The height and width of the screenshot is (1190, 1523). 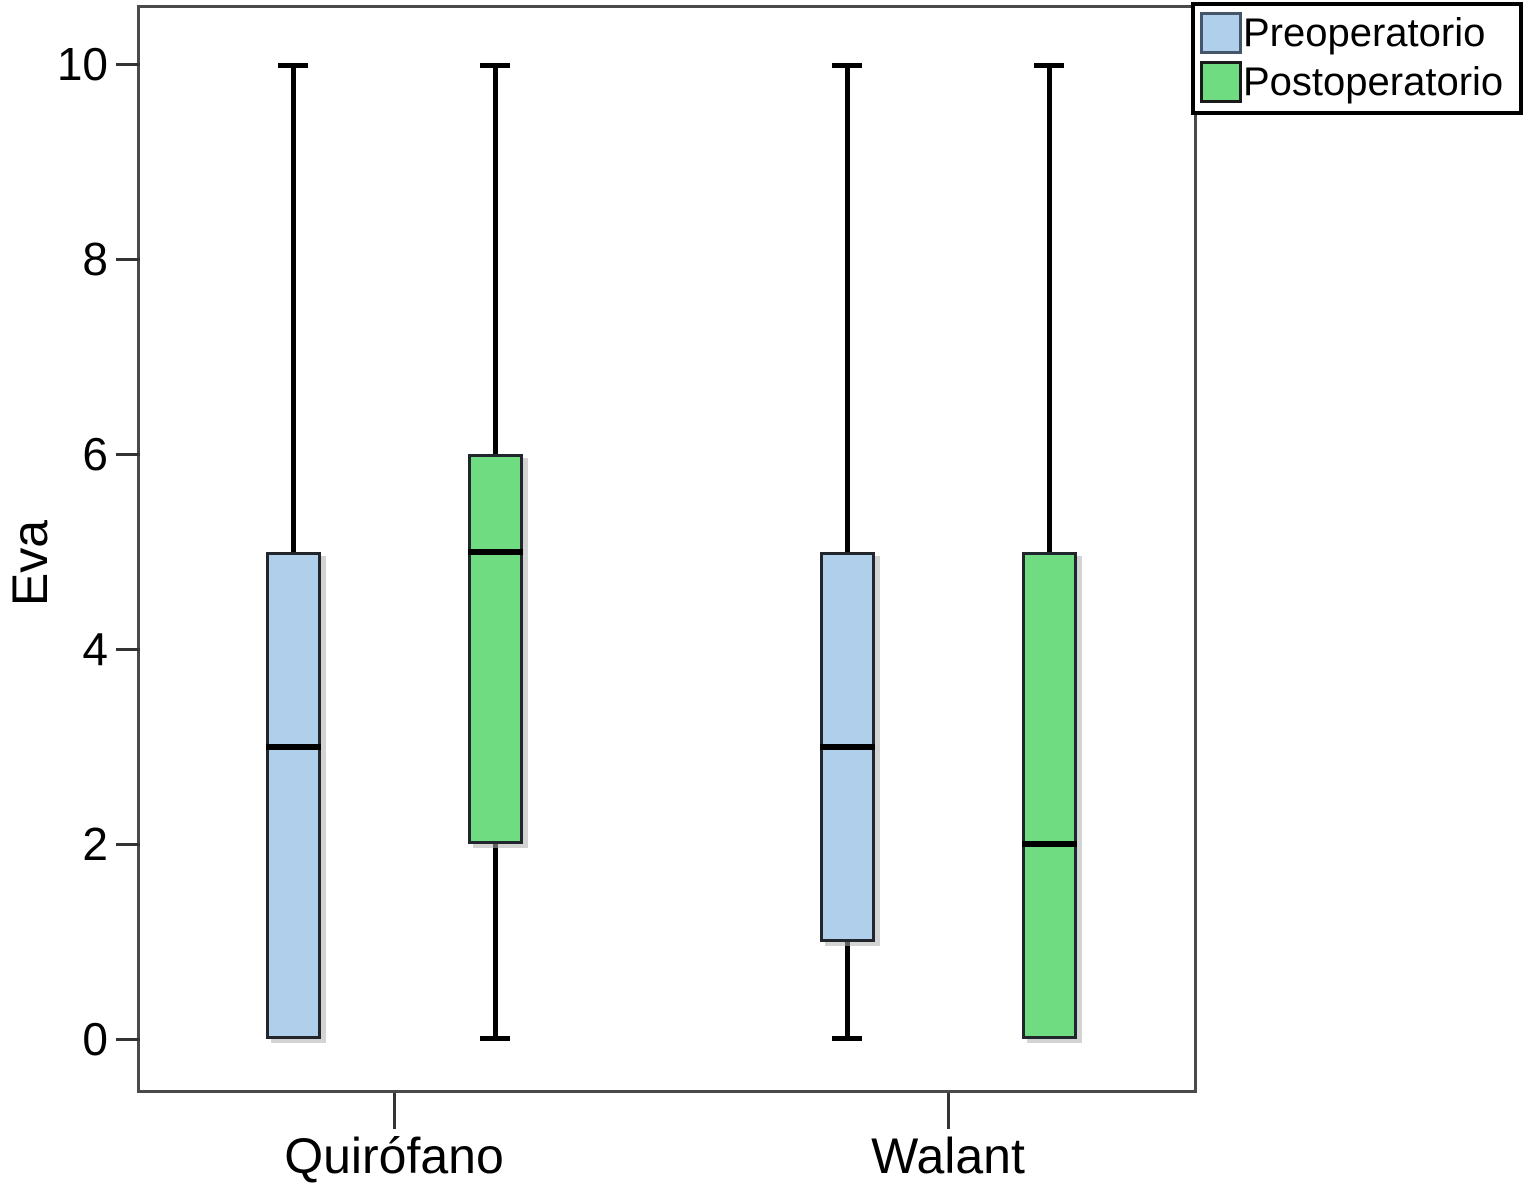 What do you see at coordinates (1049, 795) in the screenshot?
I see `box-postoperatorio-walant` at bounding box center [1049, 795].